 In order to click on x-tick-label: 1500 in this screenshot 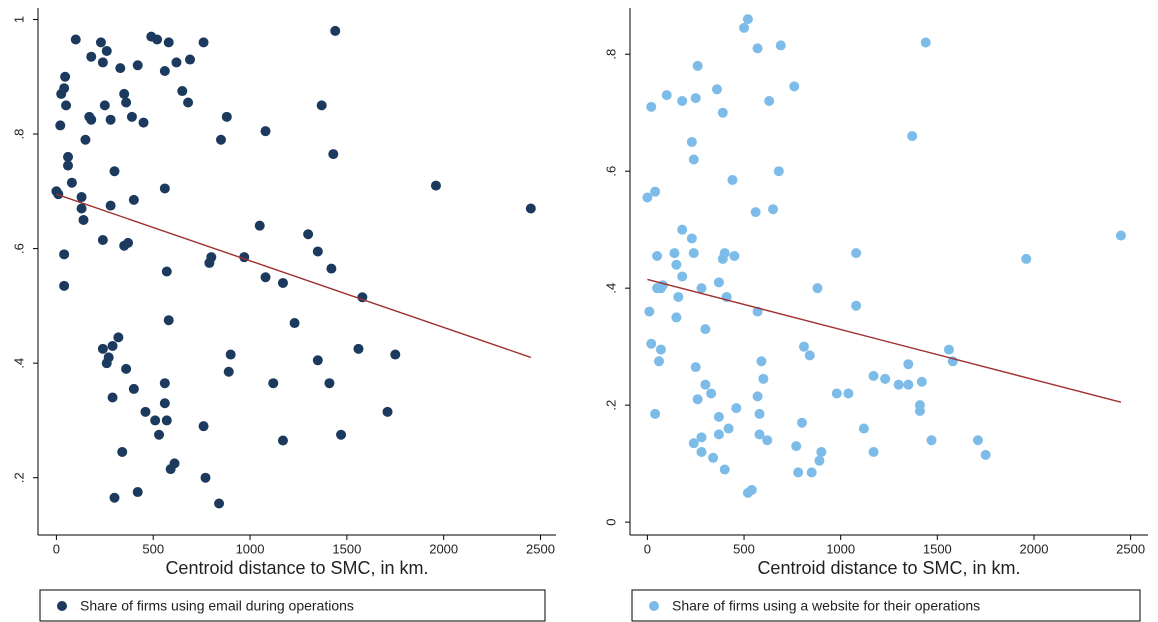, I will do `click(346, 548)`.